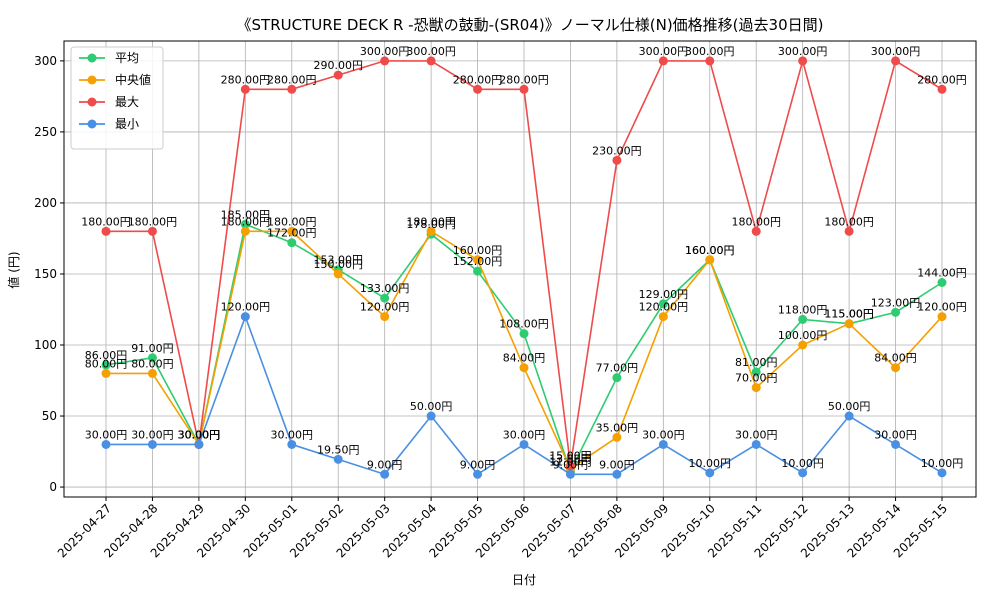  Describe the element at coordinates (45, 203) in the screenshot. I see `y-tick-label: 200` at that location.